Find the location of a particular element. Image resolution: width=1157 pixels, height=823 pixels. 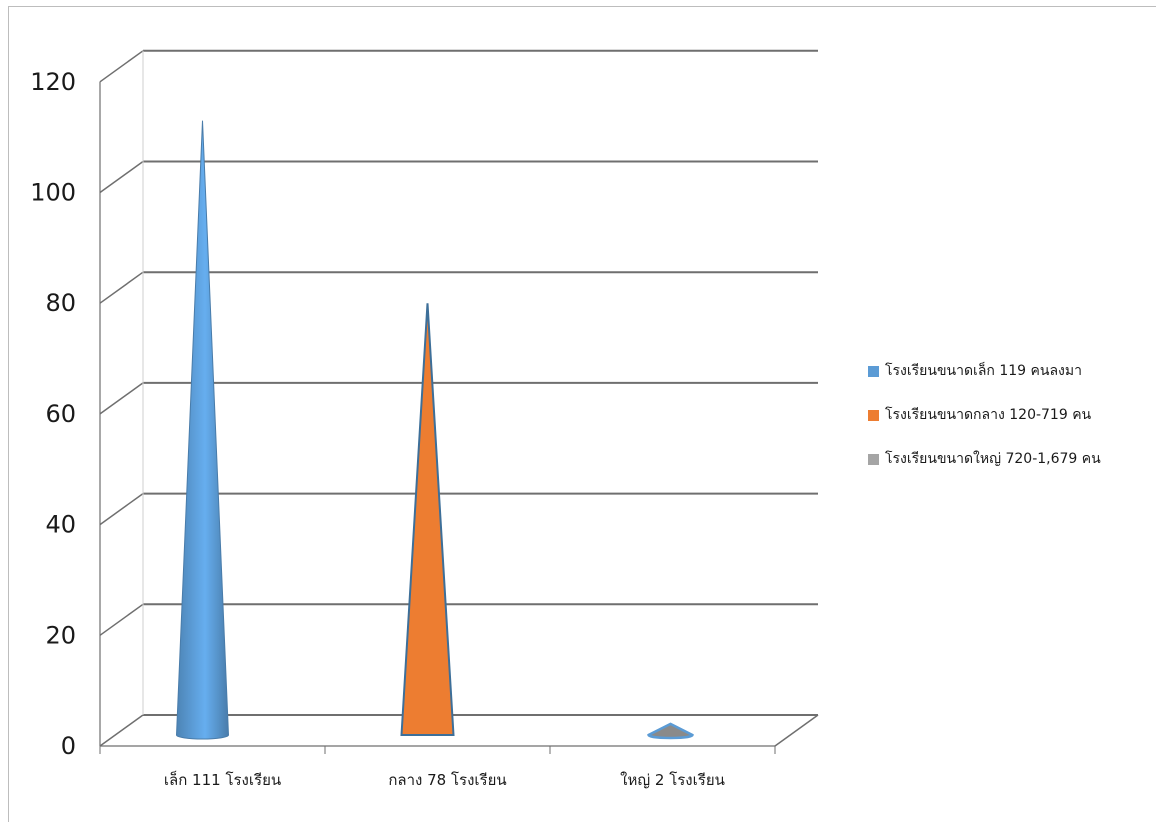

legend-label-large: โรงเรียนขนาดใหญ่ 720-1,679 คน is located at coordinates (993, 459).